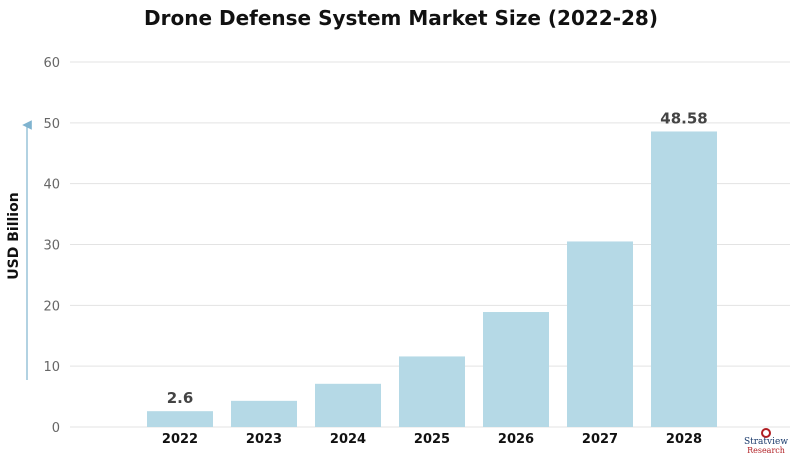 The width and height of the screenshot is (802, 459). What do you see at coordinates (51, 246) in the screenshot?
I see `y-tick-label-30: 30` at bounding box center [51, 246].